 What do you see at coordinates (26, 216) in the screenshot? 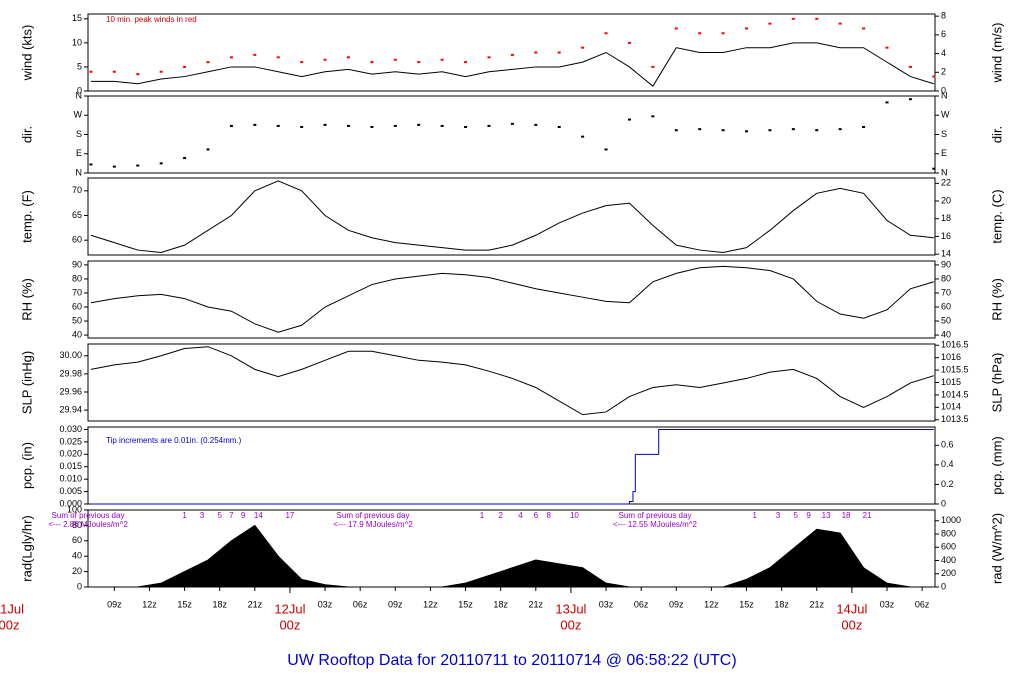
I see `y-axis-label: temp. (F)` at bounding box center [26, 216].